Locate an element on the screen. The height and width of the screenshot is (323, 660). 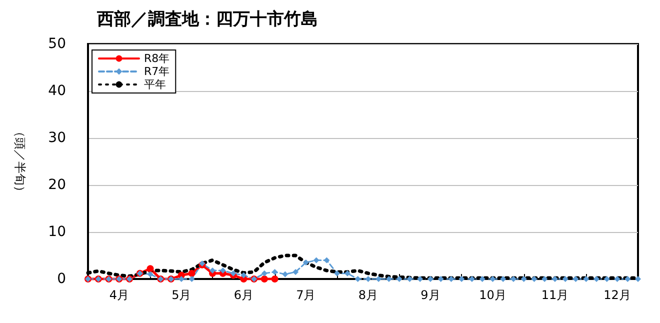
x-tick-label: 10月 is located at coordinates (492, 295).